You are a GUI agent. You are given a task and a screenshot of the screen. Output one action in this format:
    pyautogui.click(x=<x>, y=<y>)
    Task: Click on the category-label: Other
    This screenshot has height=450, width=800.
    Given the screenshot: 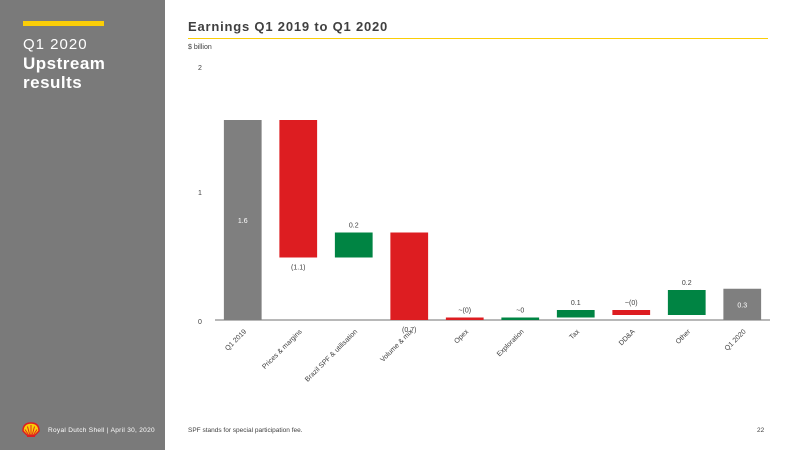 What is the action you would take?
    pyautogui.click(x=684, y=337)
    